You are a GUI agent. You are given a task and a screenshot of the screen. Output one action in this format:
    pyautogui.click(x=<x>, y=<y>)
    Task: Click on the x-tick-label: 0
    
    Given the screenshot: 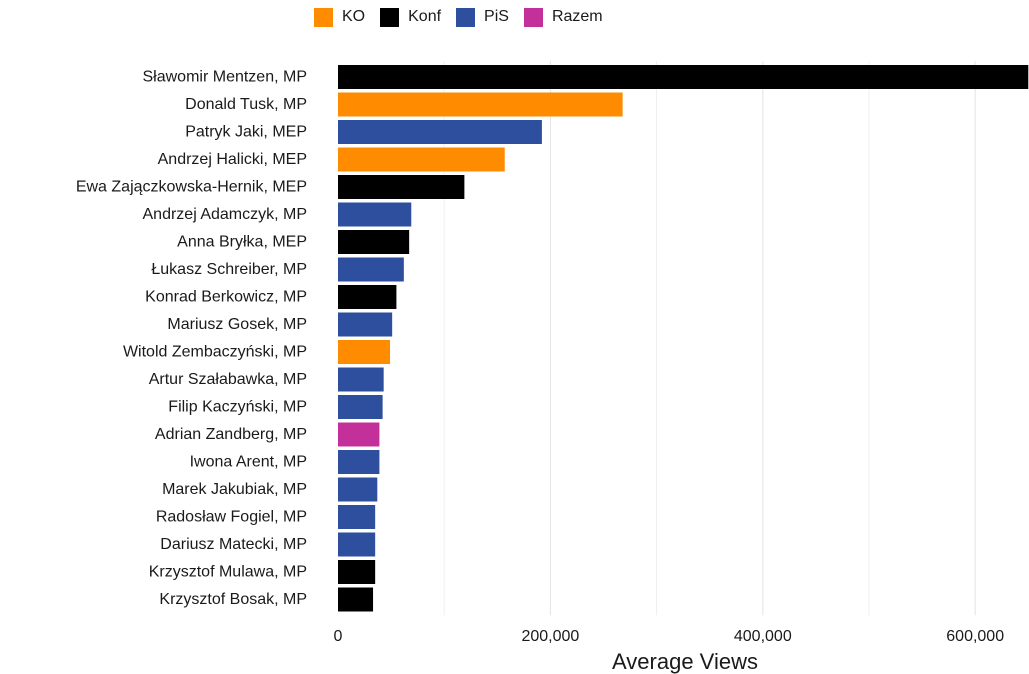 What is the action you would take?
    pyautogui.click(x=338, y=636)
    